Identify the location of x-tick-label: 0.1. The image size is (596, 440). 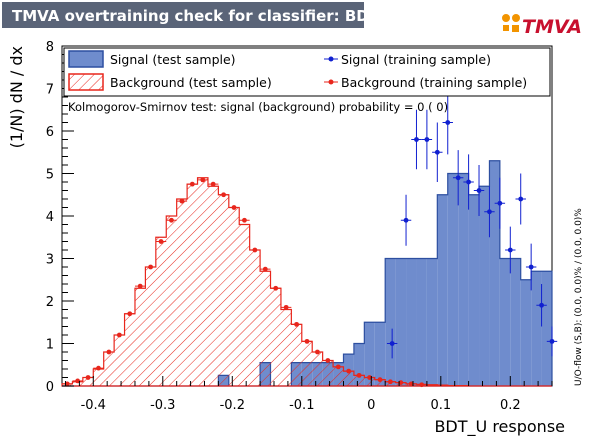
(440, 405).